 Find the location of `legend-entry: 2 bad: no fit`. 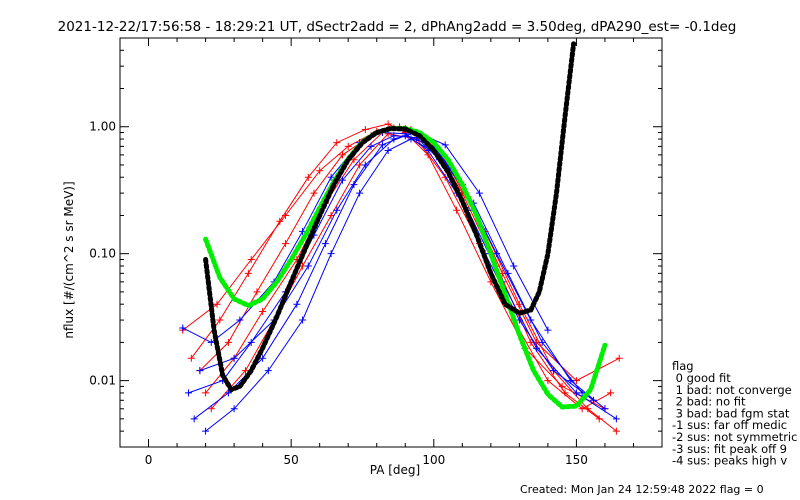

legend-entry: 2 bad: no fit is located at coordinates (709, 402).